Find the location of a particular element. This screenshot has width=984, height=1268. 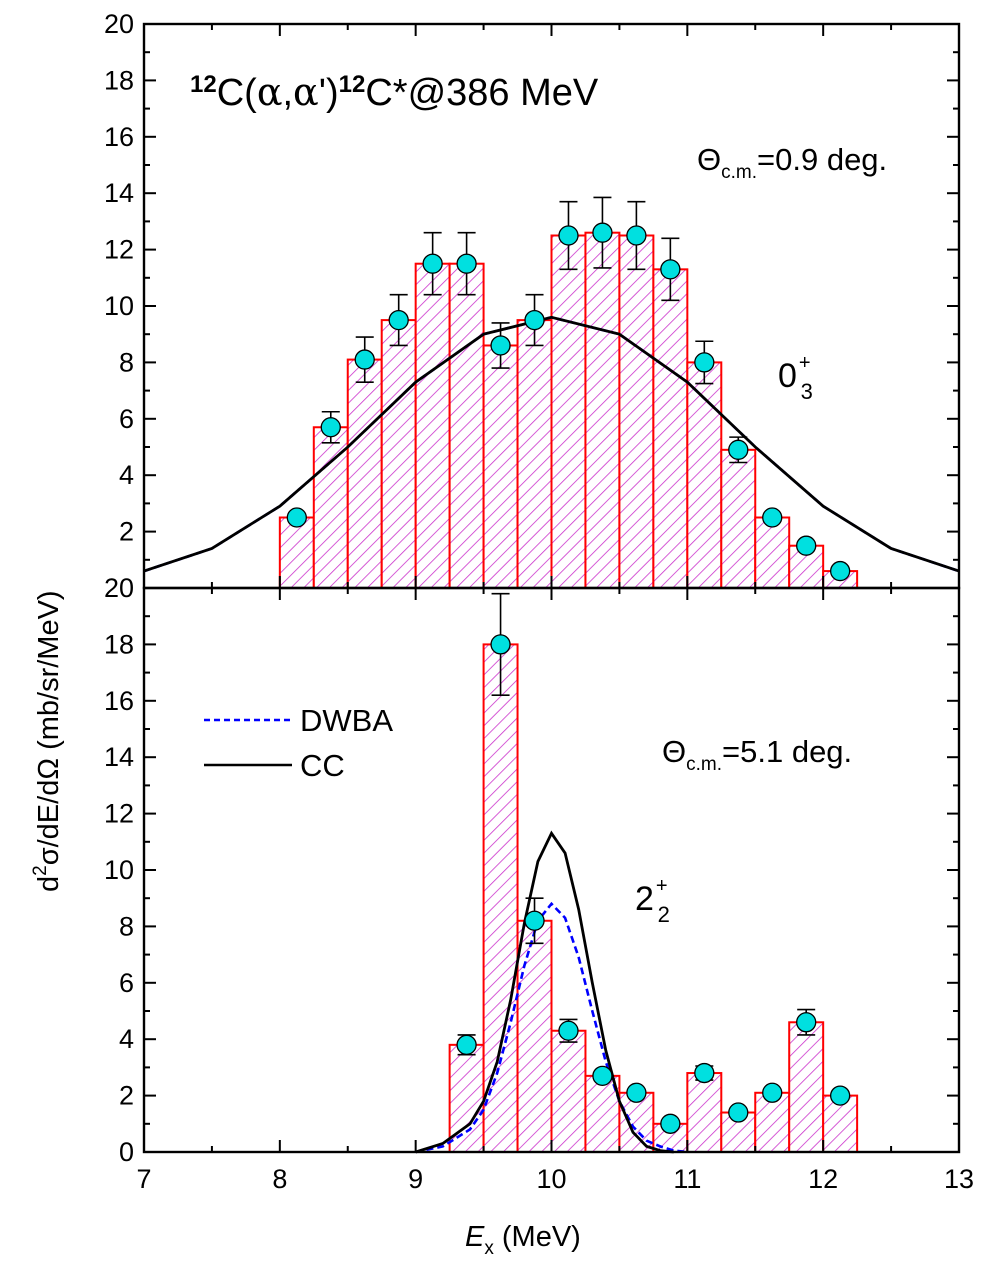

top-ytick-label: 14 is located at coordinates (119, 193).